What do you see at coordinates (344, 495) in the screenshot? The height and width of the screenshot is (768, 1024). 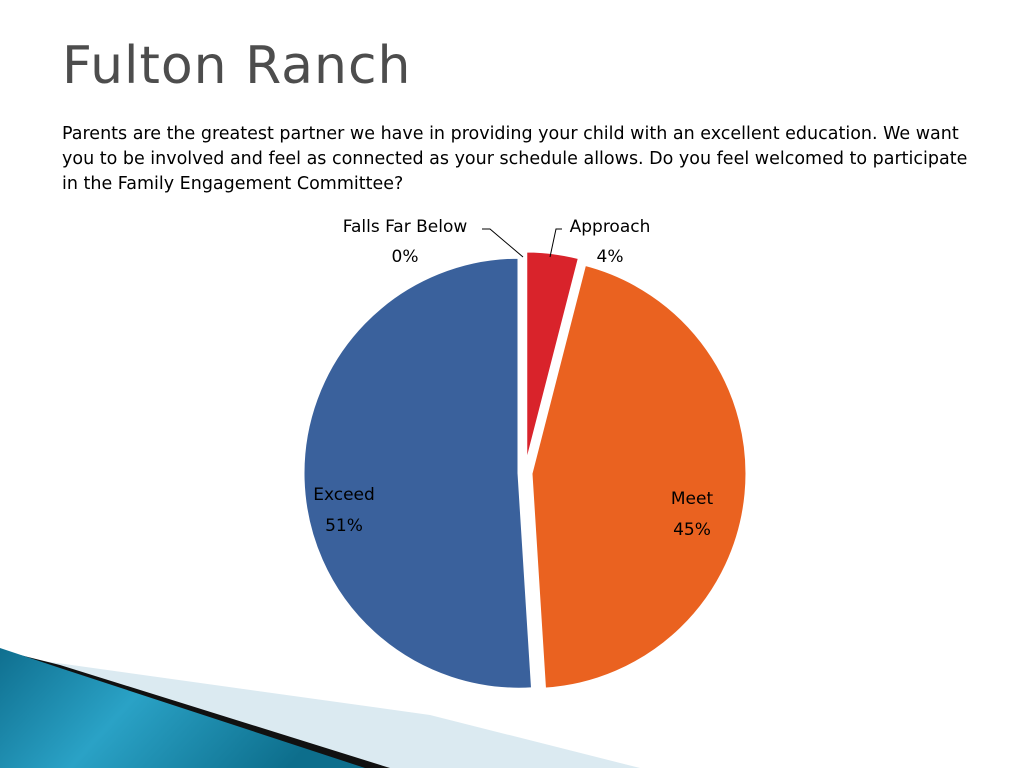 I see `slice-label-exceed: Exceed` at bounding box center [344, 495].